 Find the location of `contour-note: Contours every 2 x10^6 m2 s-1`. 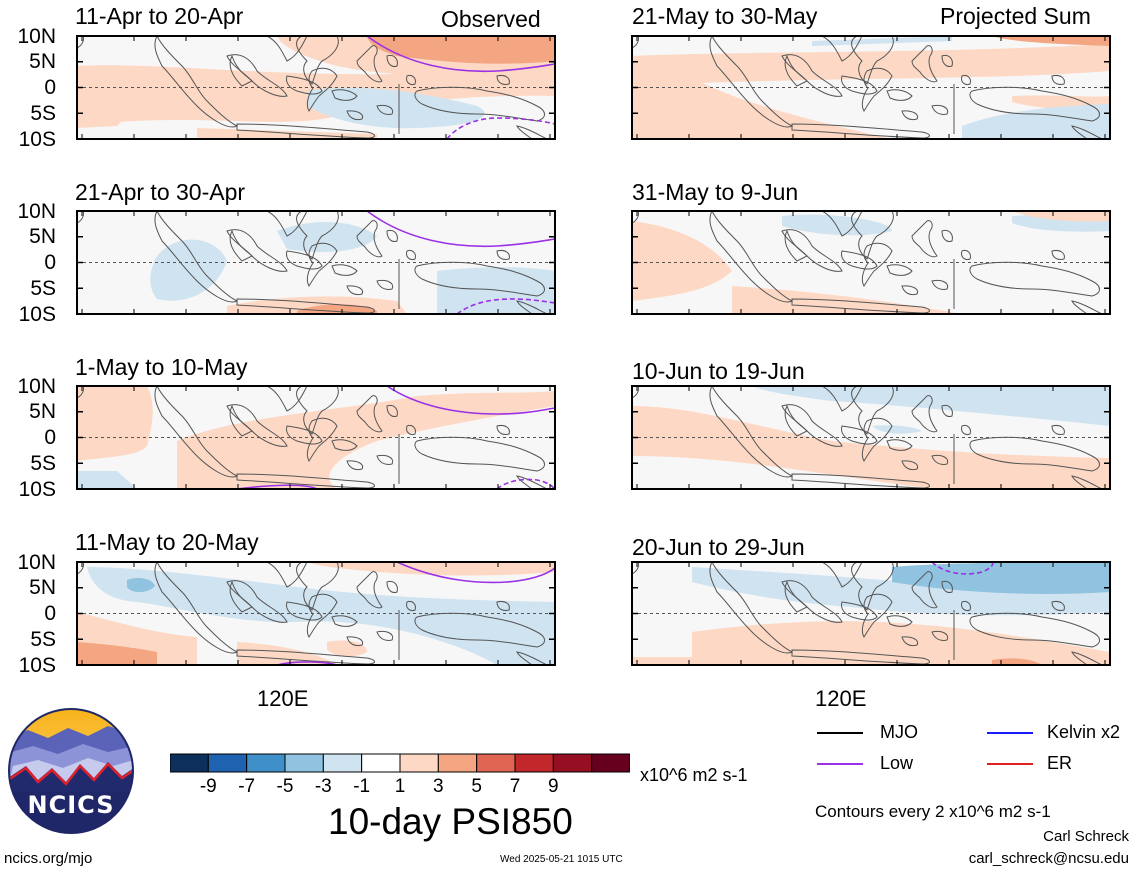

contour-note: Contours every 2 x10^6 m2 s-1 is located at coordinates (933, 811).